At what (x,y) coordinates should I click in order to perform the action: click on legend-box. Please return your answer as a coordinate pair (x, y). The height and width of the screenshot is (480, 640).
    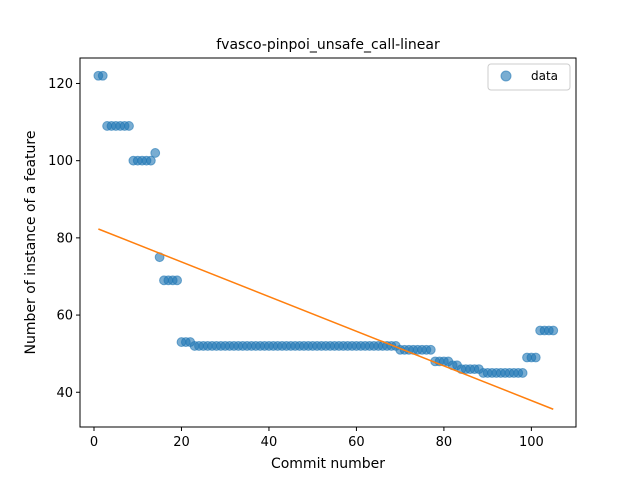
    Looking at the image, I should click on (529, 77).